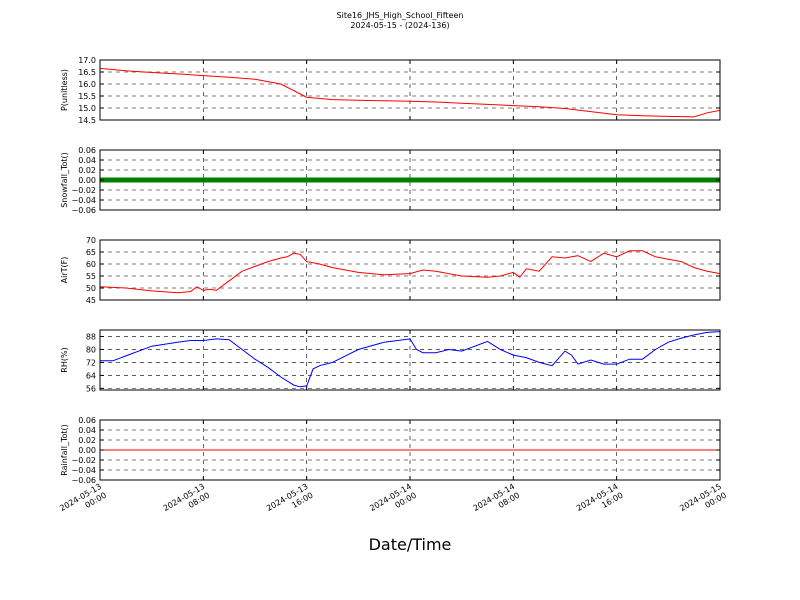 This screenshot has height=600, width=800. I want to click on x-axis-label: Date/Time, so click(410, 544).